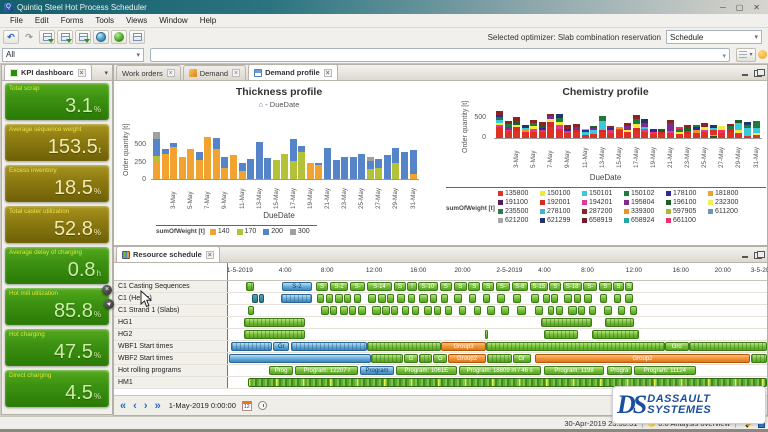 The height and width of the screenshot is (432, 768). Describe the element at coordinates (723, 7) in the screenshot. I see `minimize-button: ─` at that location.